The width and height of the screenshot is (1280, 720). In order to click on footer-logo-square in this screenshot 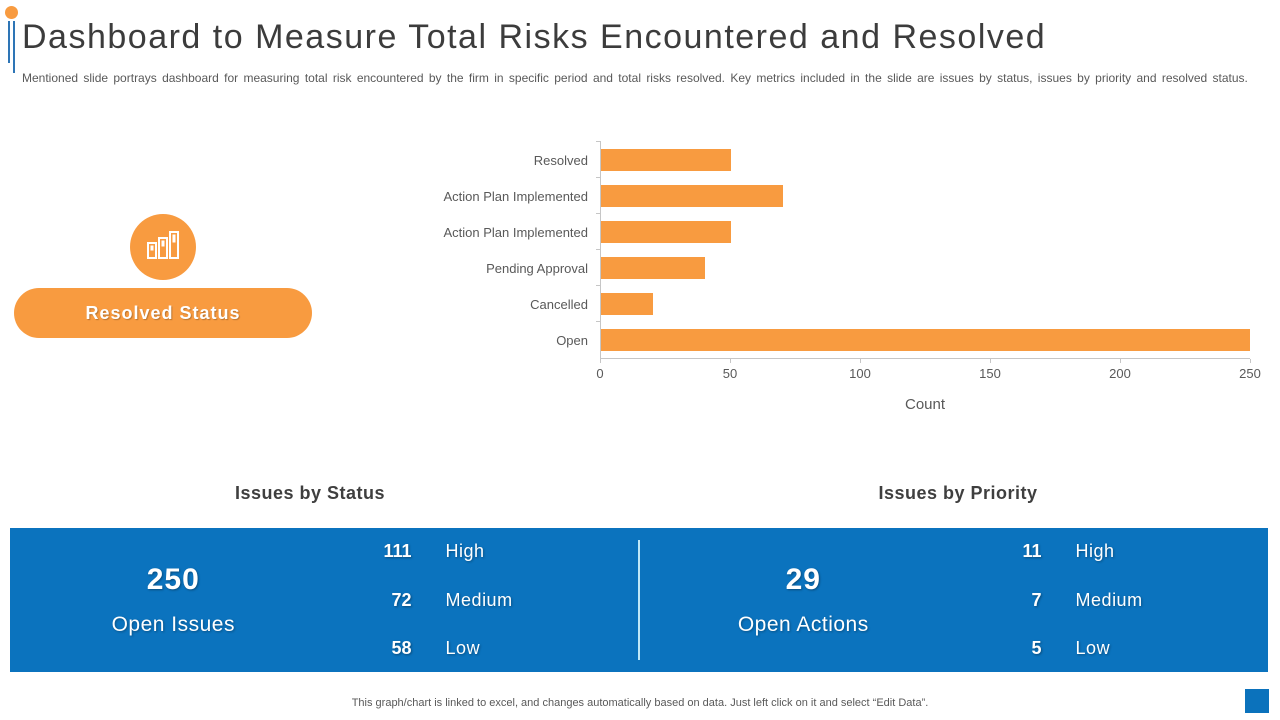, I will do `click(1257, 701)`.